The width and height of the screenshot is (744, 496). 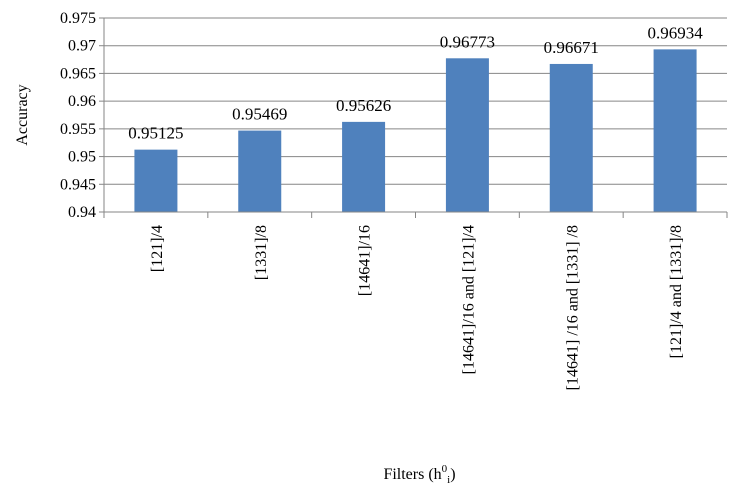 I want to click on data-label: 0.96773, so click(x=467, y=41).